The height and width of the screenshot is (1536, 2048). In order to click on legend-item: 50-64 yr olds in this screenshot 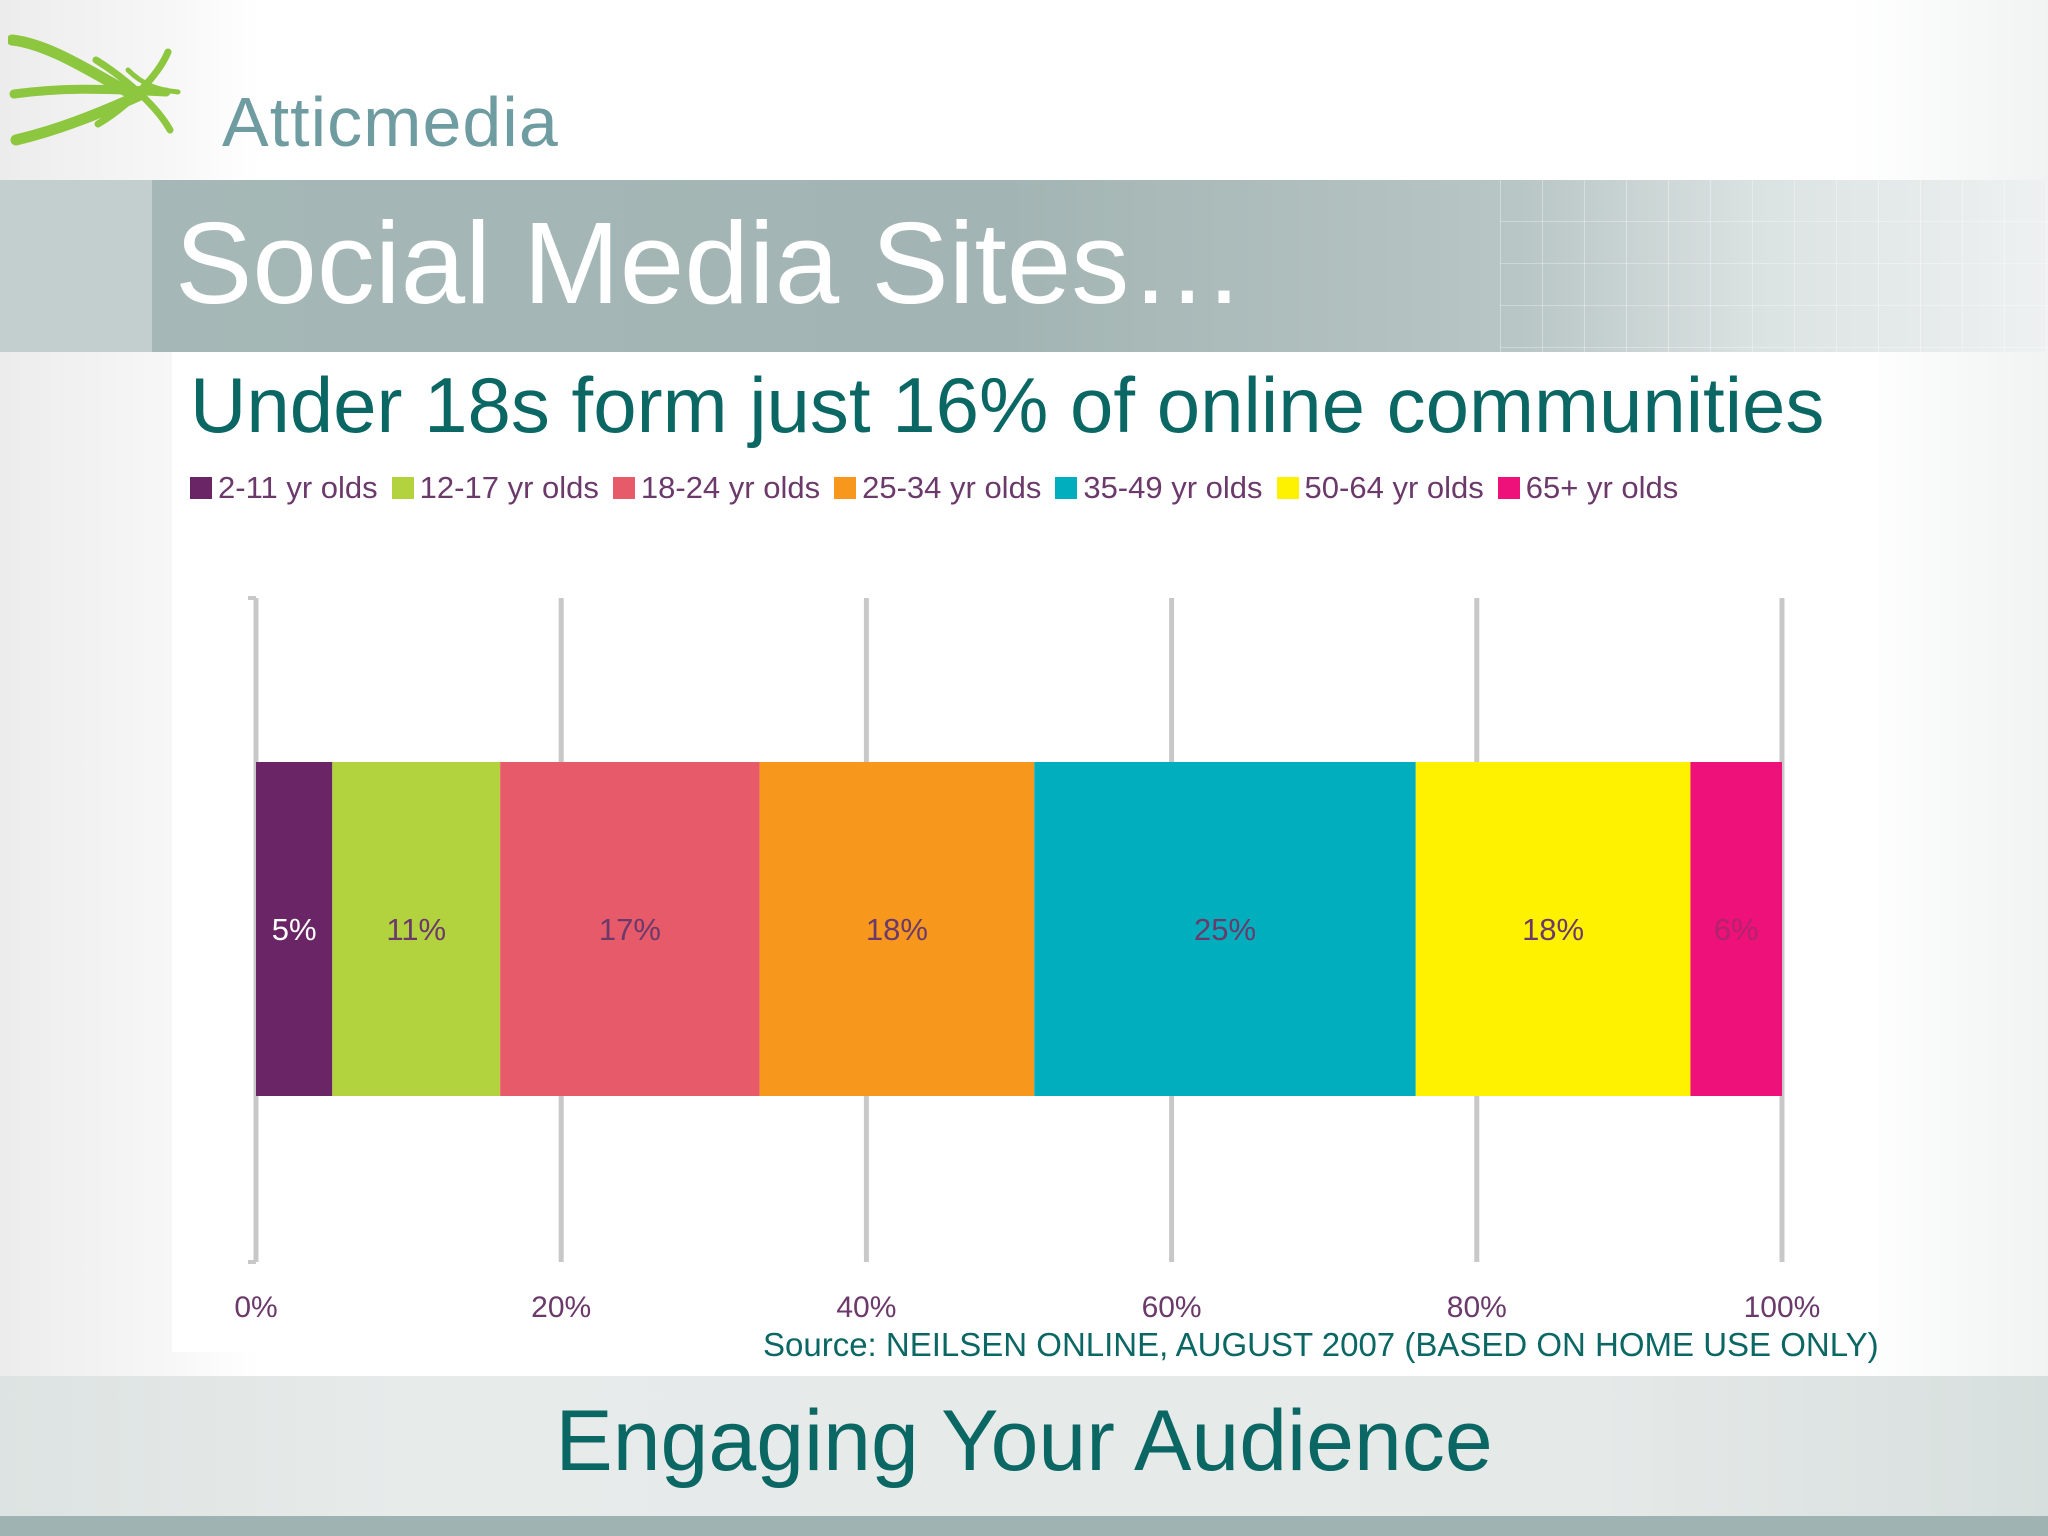, I will do `click(1380, 488)`.